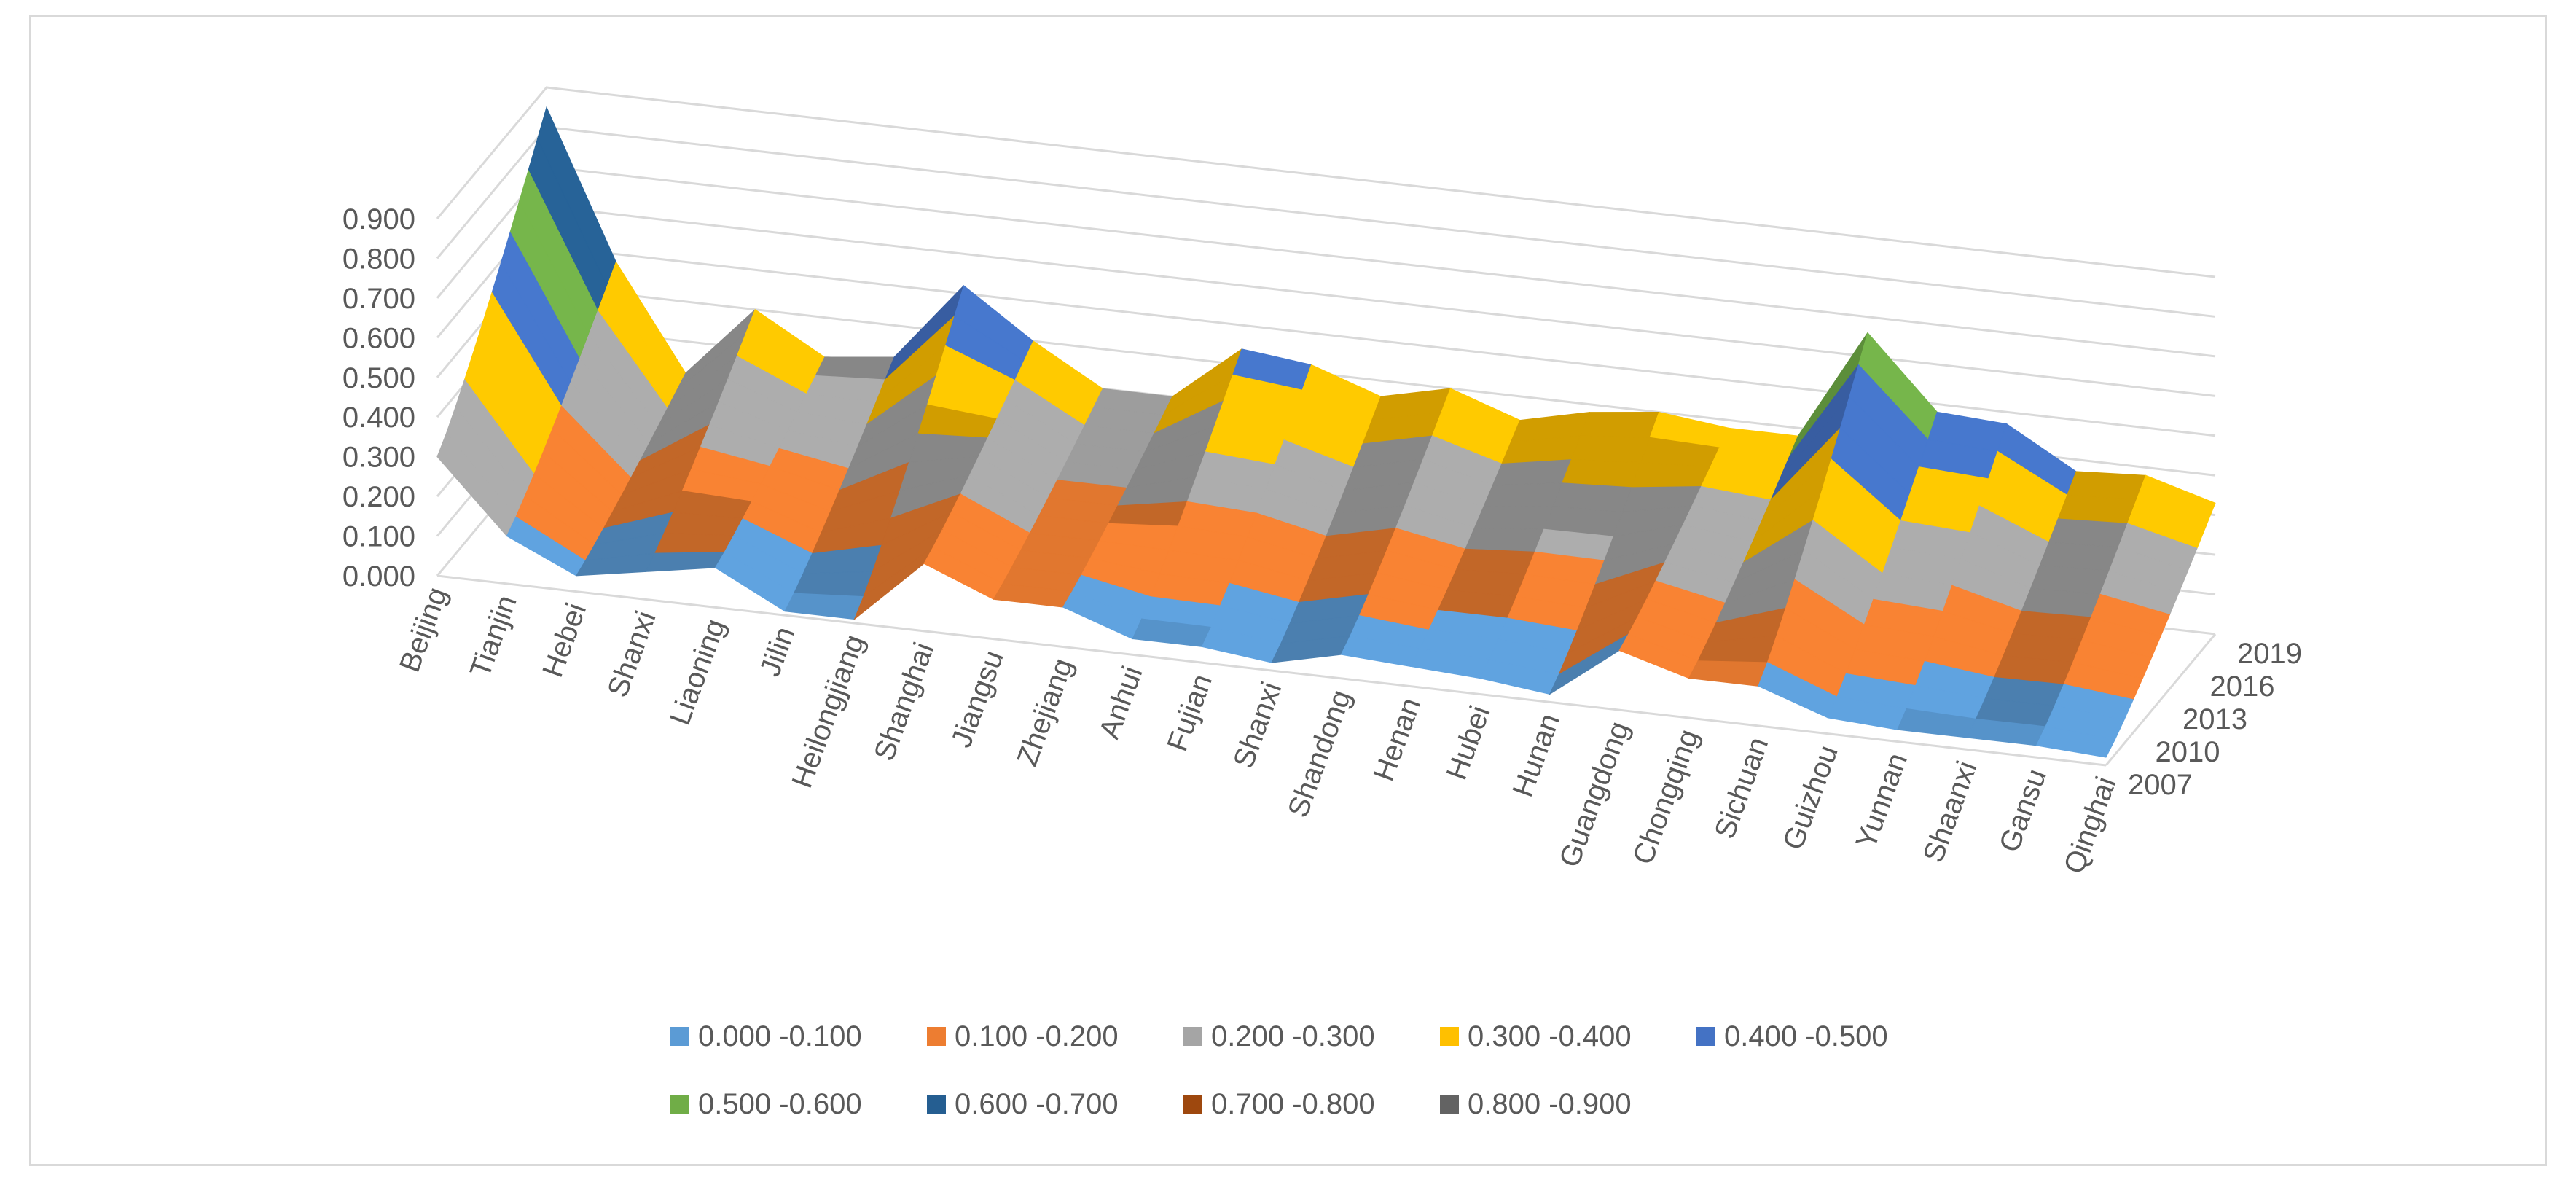  What do you see at coordinates (1950, 812) in the screenshot?
I see `x-tick-label: Shaanxi` at bounding box center [1950, 812].